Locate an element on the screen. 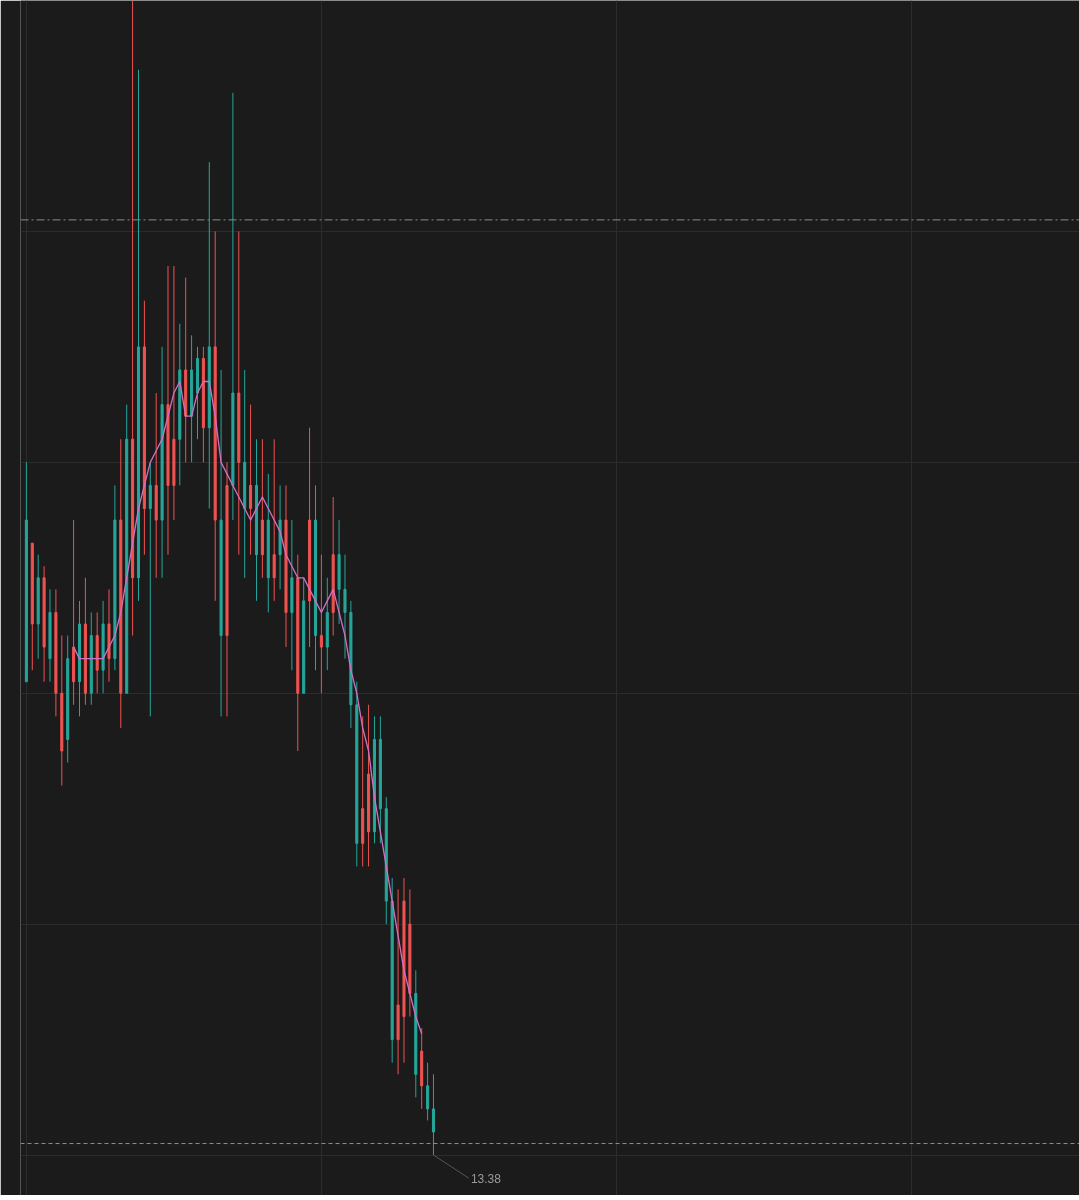 This screenshot has width=1079, height=1200. text: 13.38 is located at coordinates (486, 1178).